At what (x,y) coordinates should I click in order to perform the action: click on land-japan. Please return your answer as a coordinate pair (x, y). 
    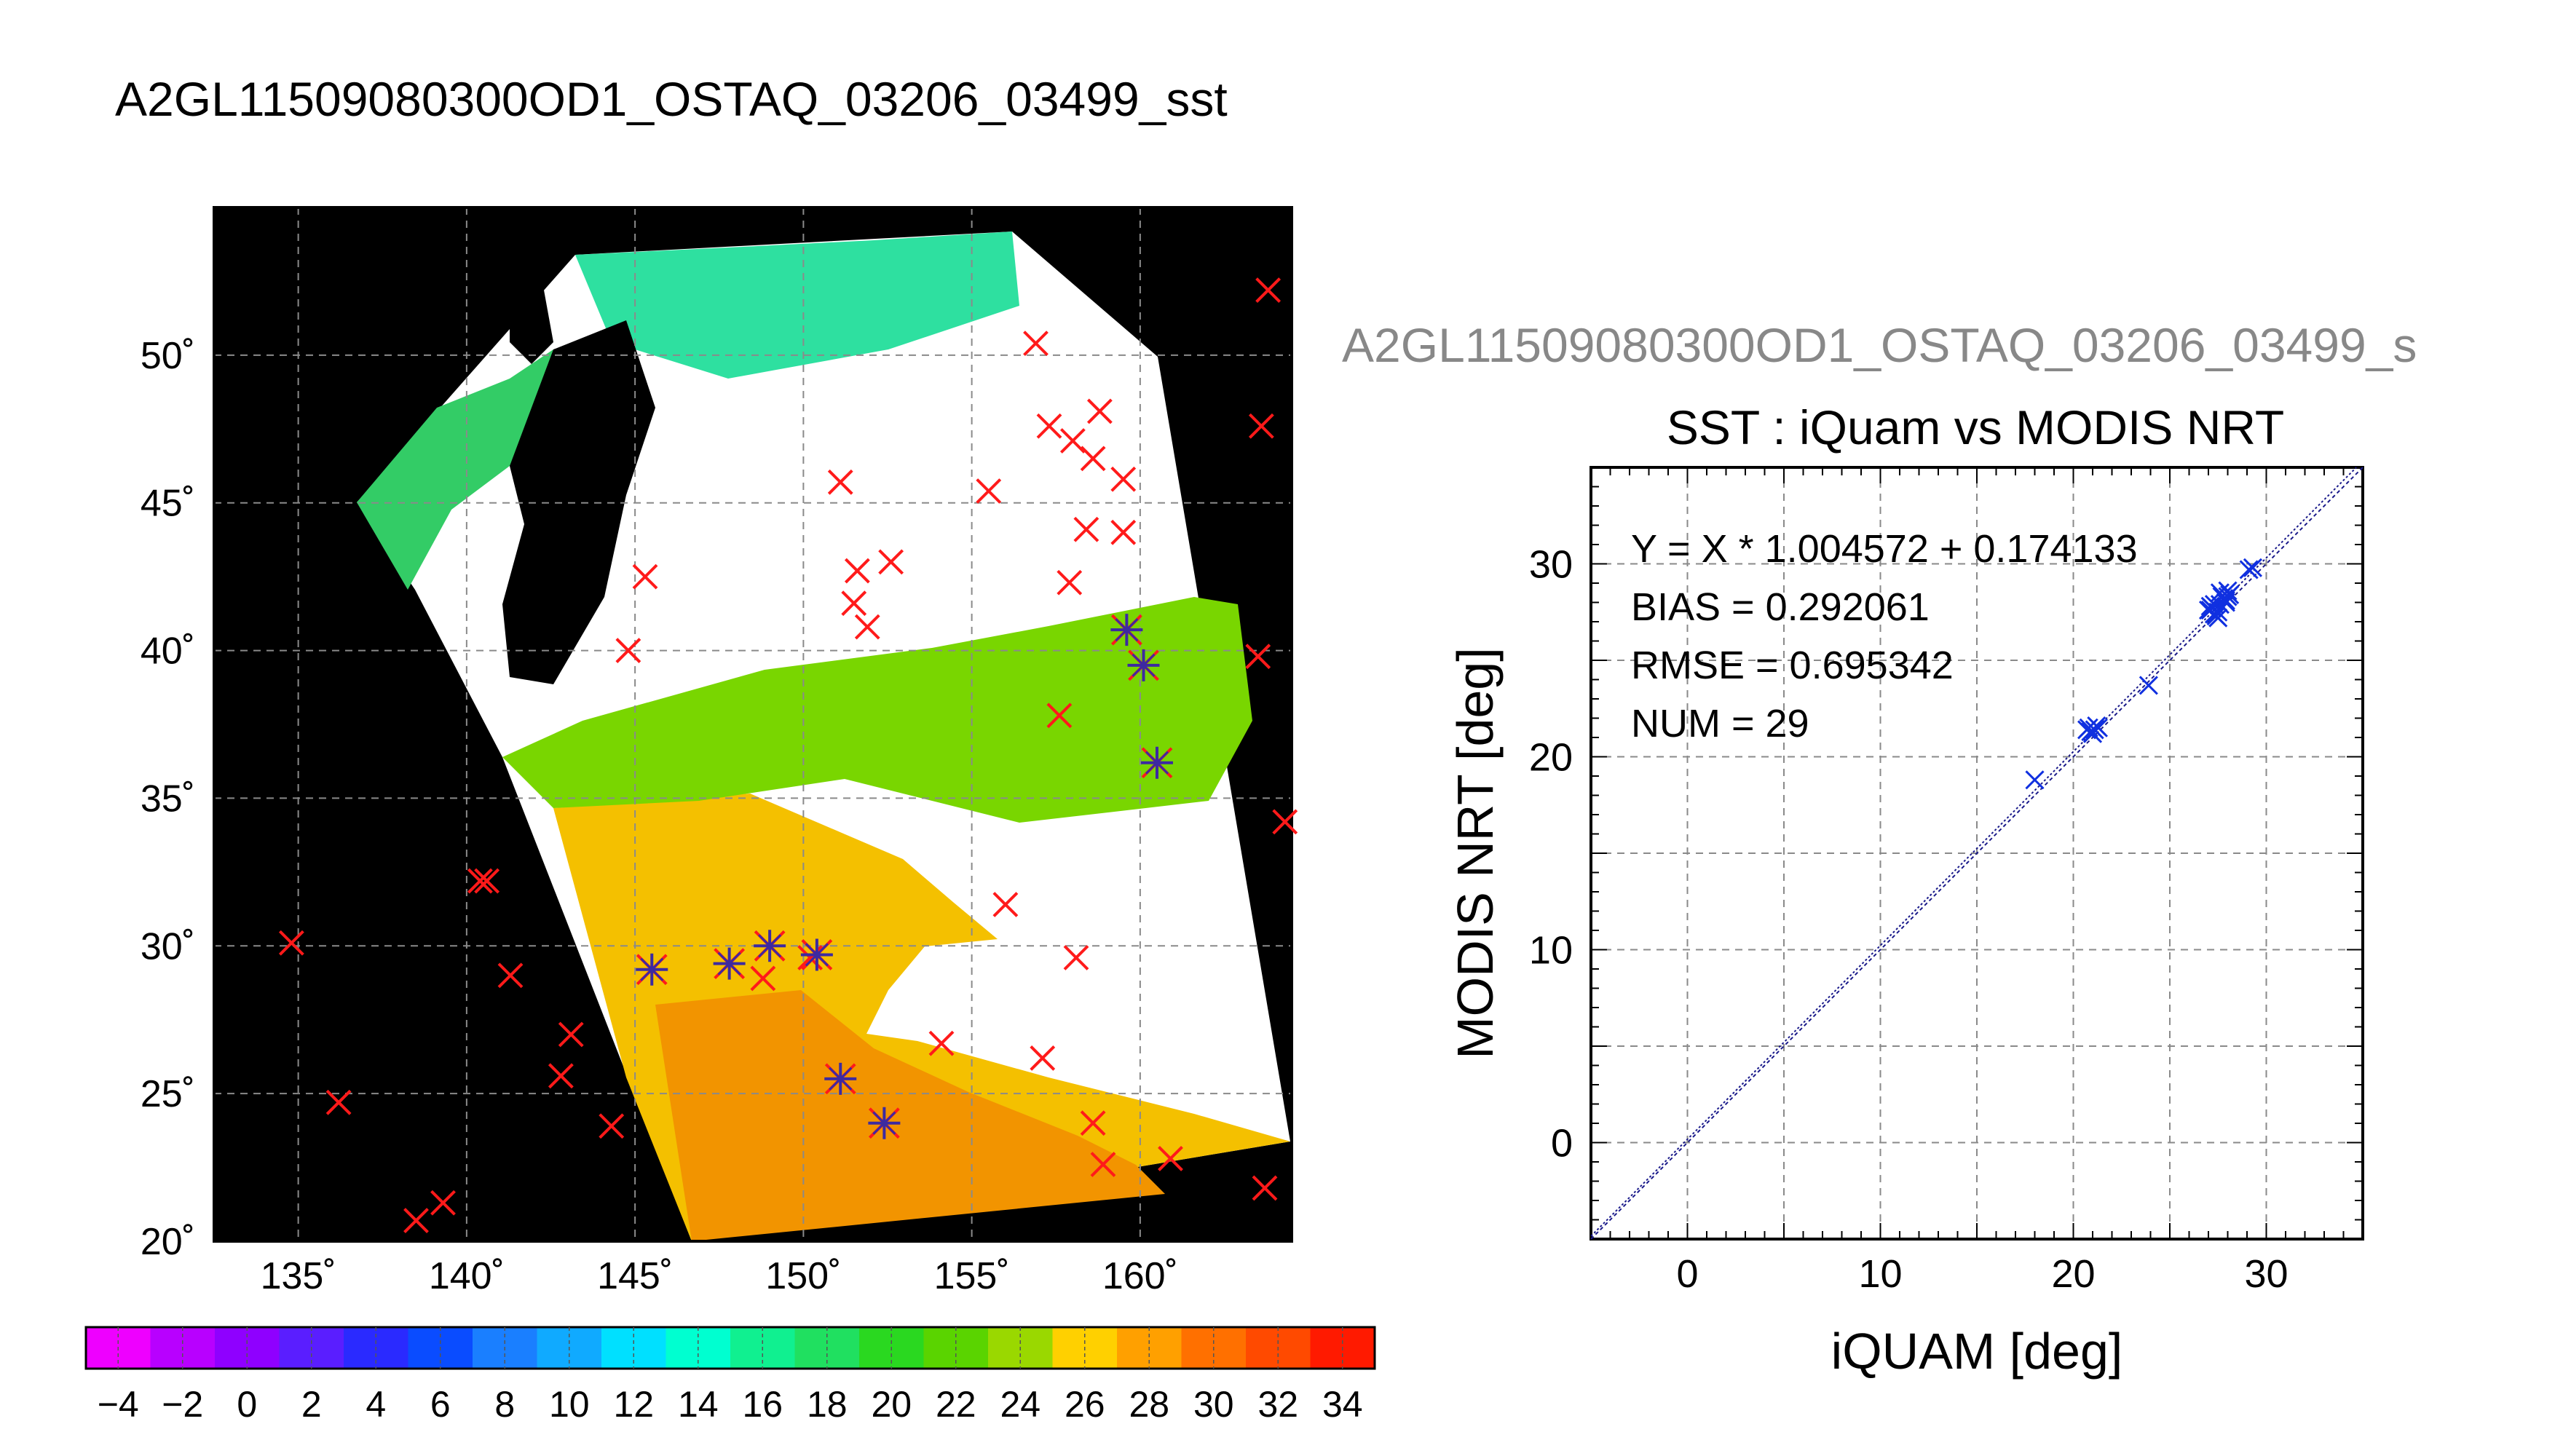
    Looking at the image, I should click on (578, 502).